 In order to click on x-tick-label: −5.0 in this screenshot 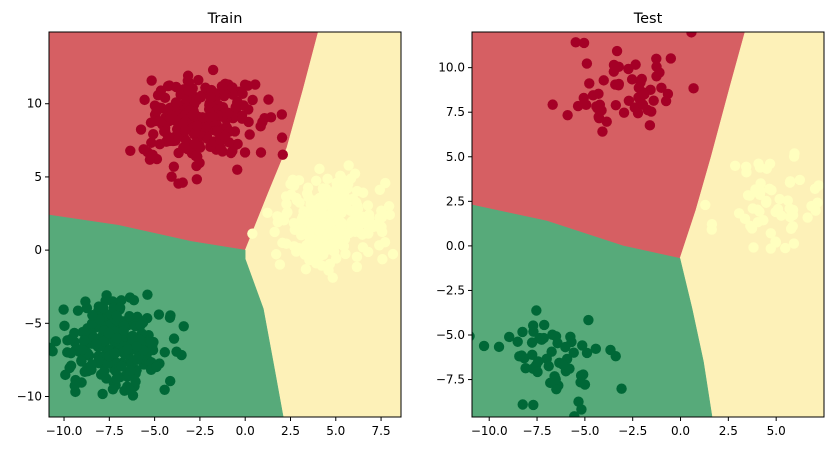, I will do `click(584, 431)`.